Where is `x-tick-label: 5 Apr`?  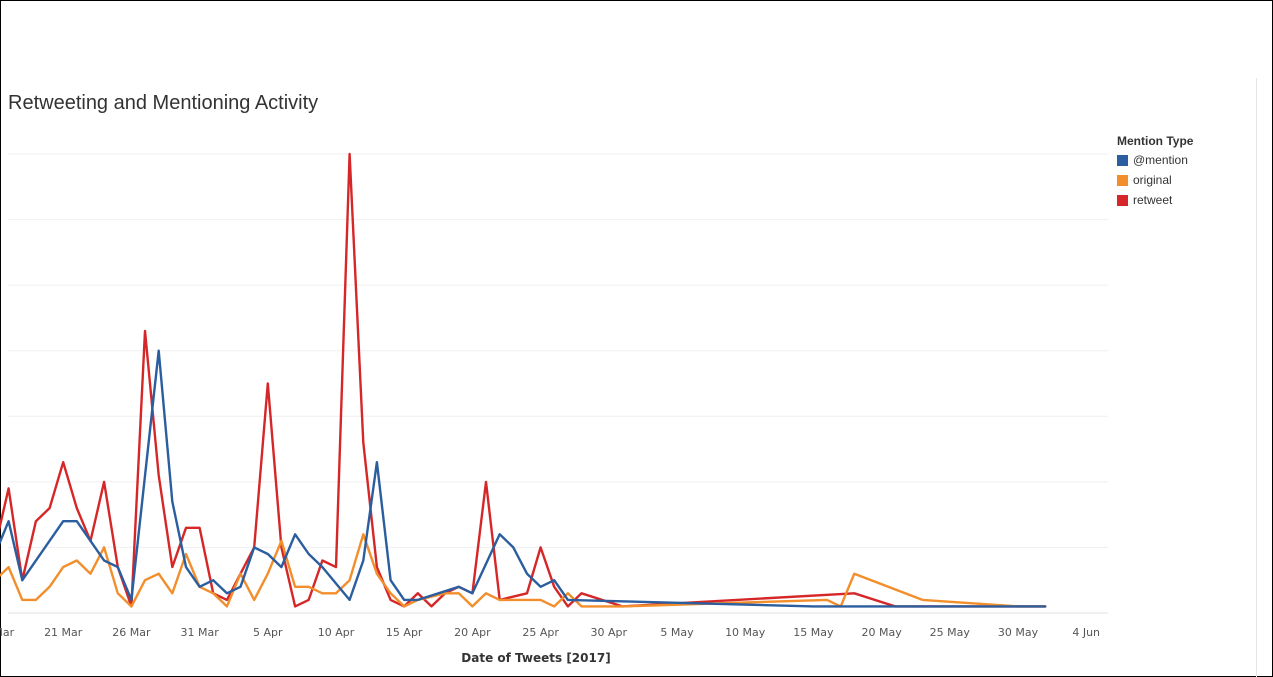 x-tick-label: 5 Apr is located at coordinates (268, 632).